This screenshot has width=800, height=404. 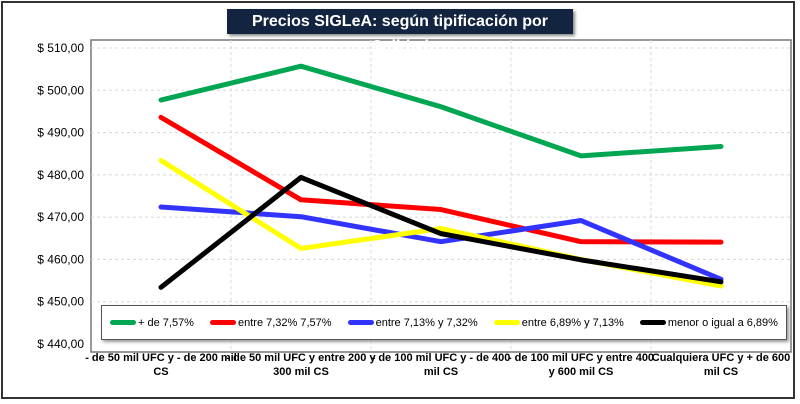 I want to click on legend-item: + de 7,57%, so click(x=152, y=323).